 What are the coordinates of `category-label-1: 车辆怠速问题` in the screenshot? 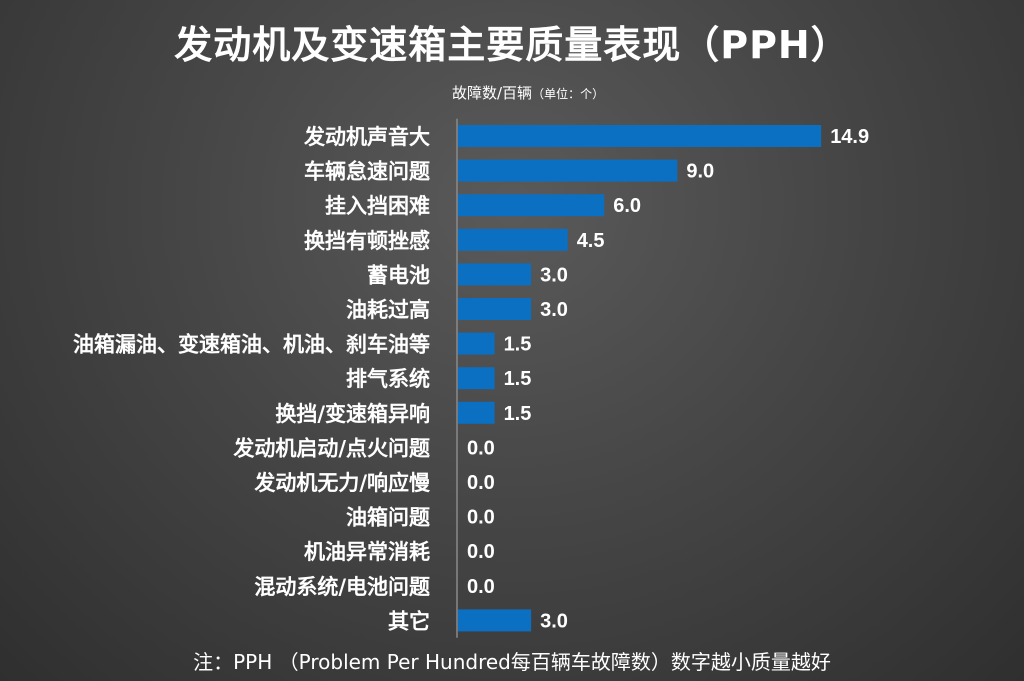 It's located at (367, 172).